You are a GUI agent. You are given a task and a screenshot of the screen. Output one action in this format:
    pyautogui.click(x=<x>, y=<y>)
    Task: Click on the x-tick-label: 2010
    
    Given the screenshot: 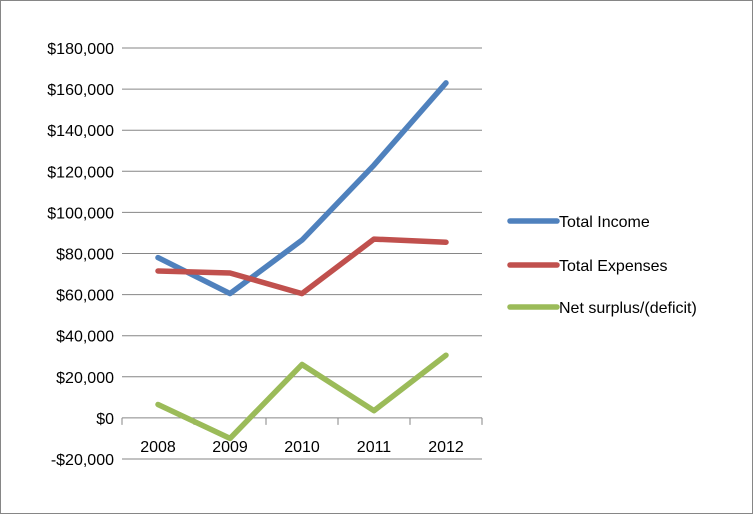 What is the action you would take?
    pyautogui.click(x=302, y=447)
    